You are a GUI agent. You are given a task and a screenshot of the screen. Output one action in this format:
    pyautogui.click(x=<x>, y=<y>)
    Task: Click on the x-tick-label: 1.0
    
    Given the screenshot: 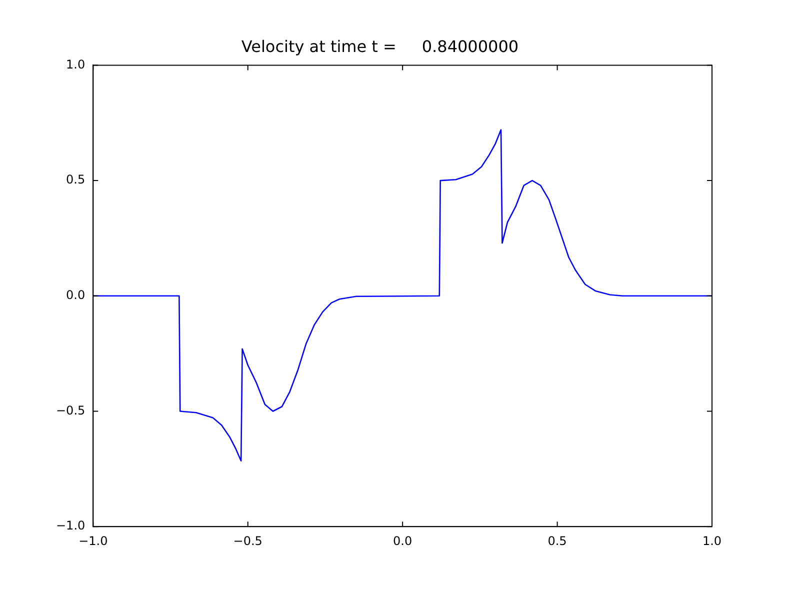 What is the action you would take?
    pyautogui.click(x=712, y=541)
    